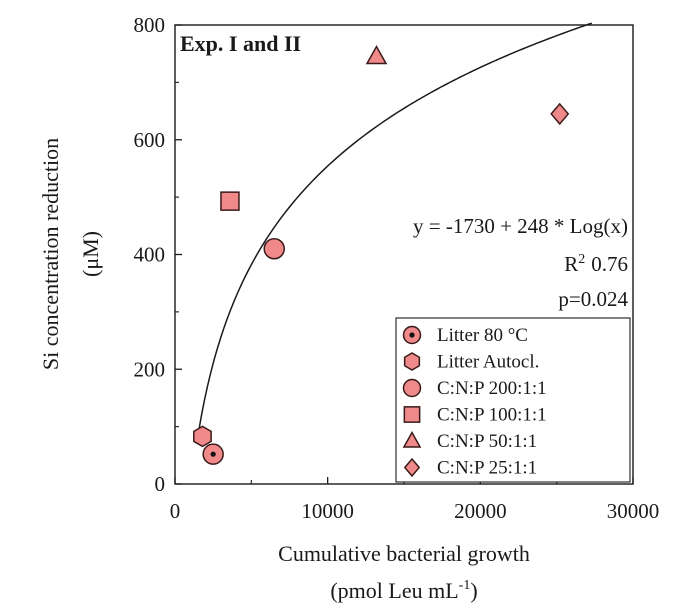 The width and height of the screenshot is (700, 610). Describe the element at coordinates (150, 140) in the screenshot. I see `y-tick-label: 600` at that location.